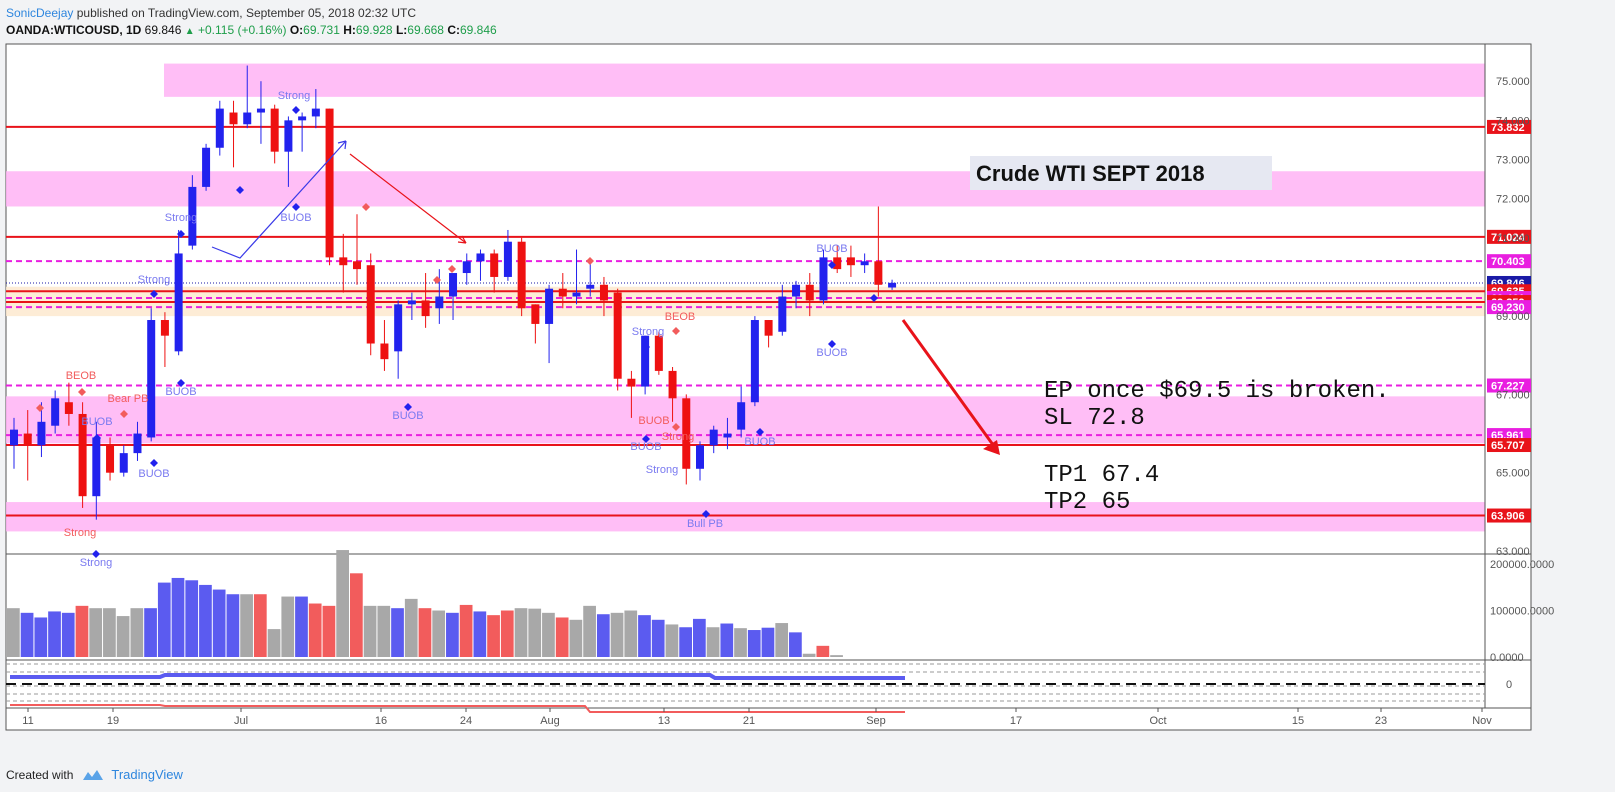 This screenshot has height=792, width=1615. What do you see at coordinates (1513, 200) in the screenshot?
I see `y-tick-label: 72.000` at bounding box center [1513, 200].